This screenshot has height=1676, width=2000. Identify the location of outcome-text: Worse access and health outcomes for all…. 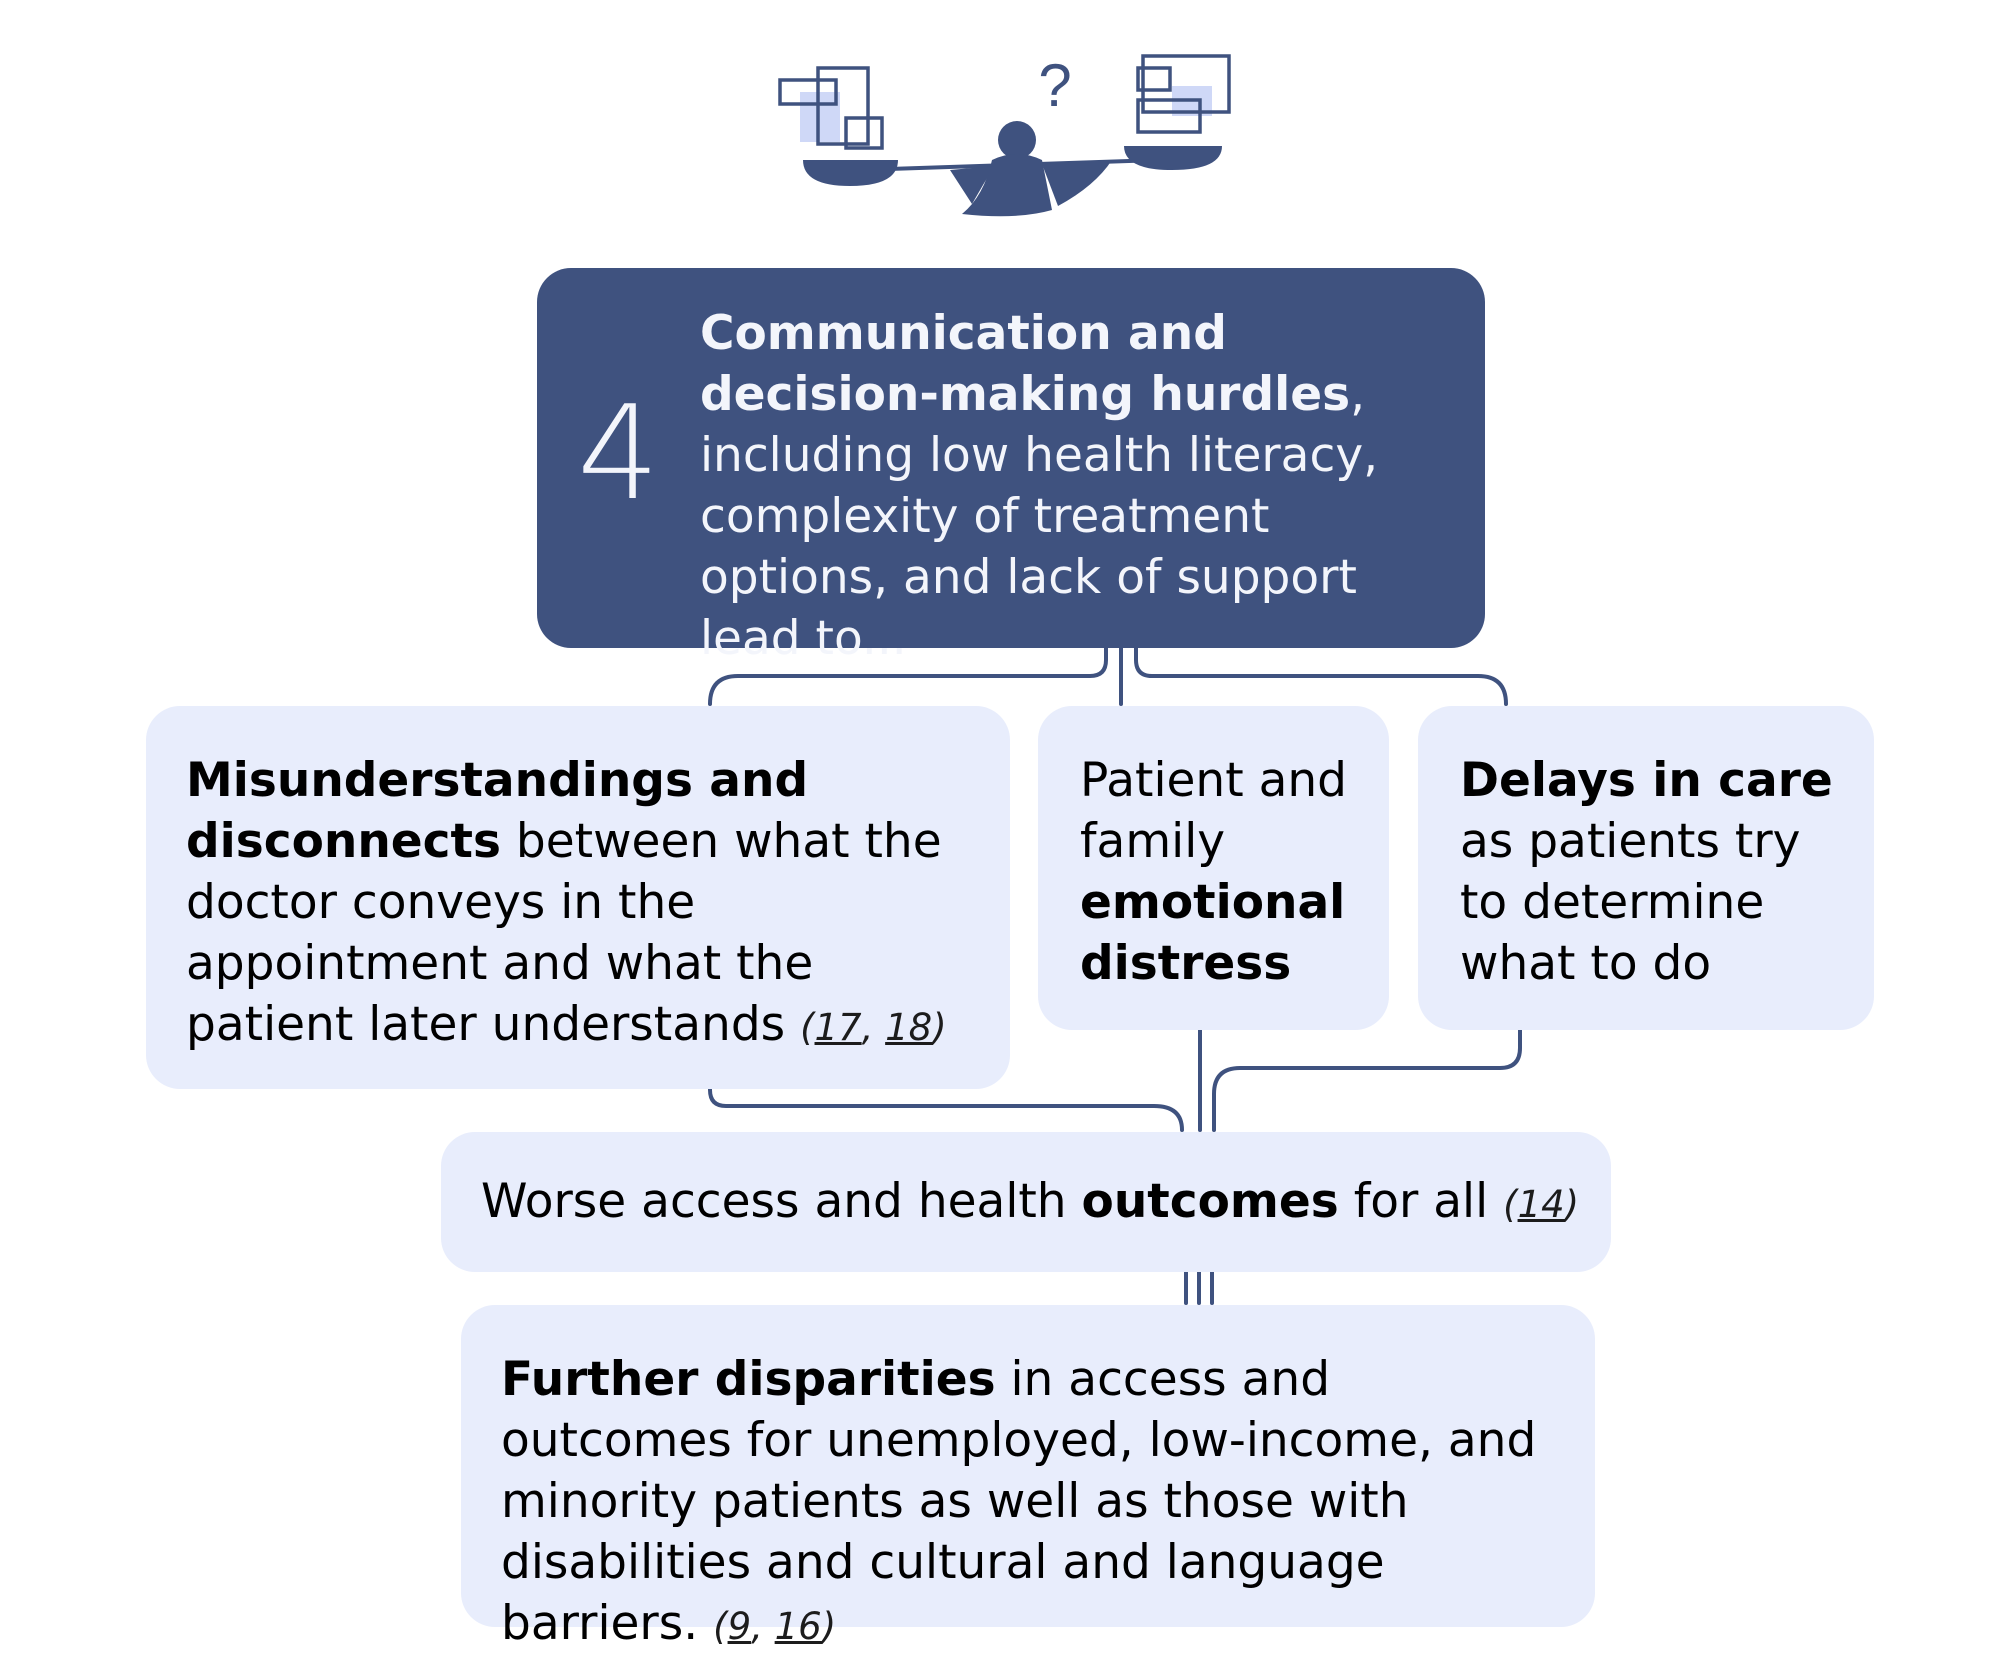
(1030, 1203).